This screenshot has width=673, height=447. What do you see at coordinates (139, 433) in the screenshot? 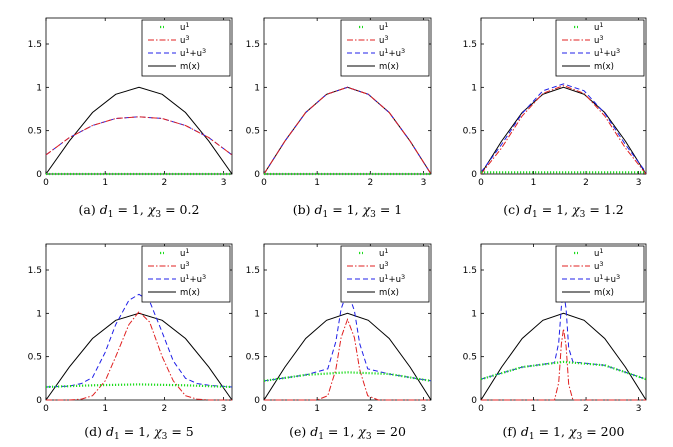
I see `subplot-caption: (d) d1 = 1, χ3 = 5` at bounding box center [139, 433].